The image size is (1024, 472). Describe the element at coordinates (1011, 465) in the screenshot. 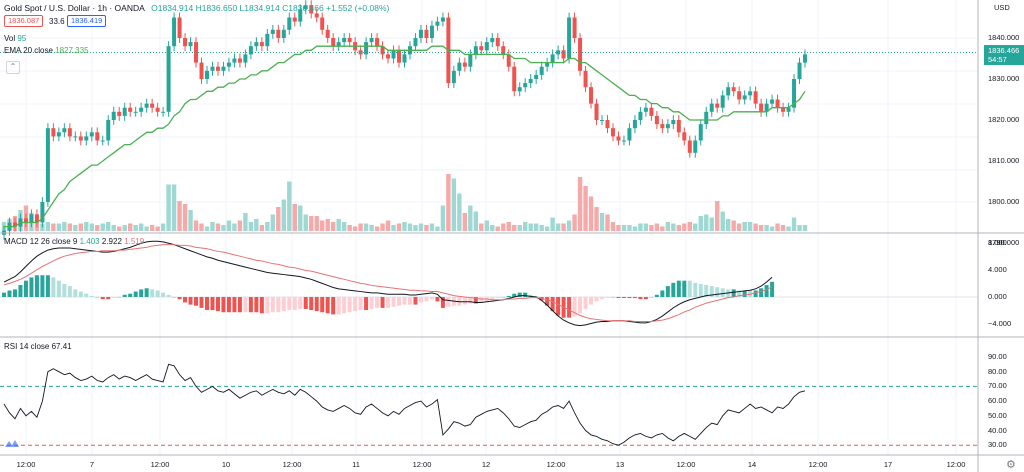

I see `settings-gear-icon: ⚙` at that location.